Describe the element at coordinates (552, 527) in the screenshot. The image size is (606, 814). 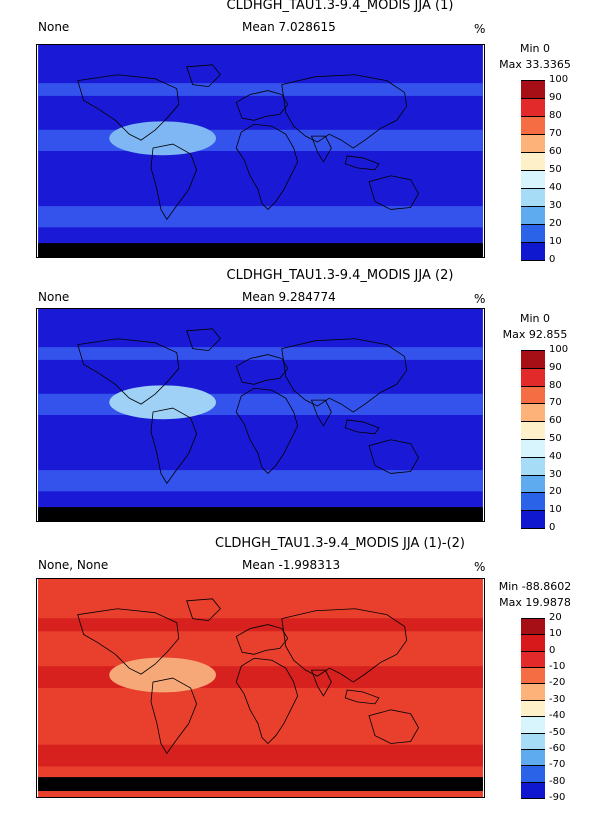
I see `colorbar-tick-label: 0` at that location.